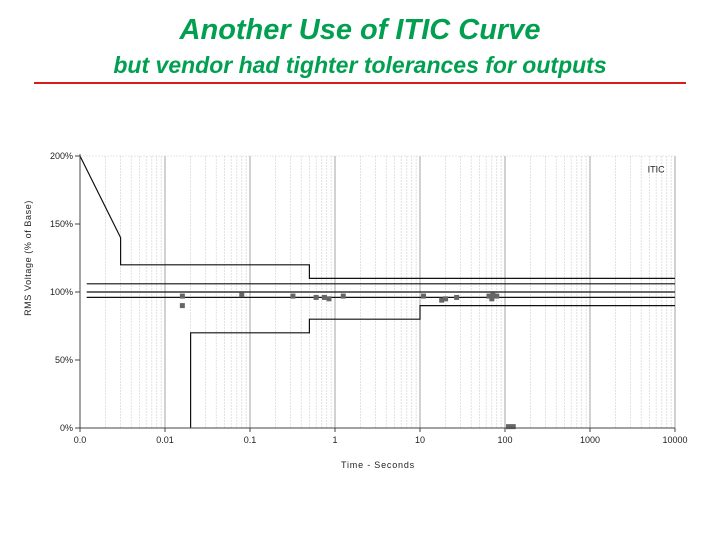  Describe the element at coordinates (28, 258) in the screenshot. I see `y-axis-label: RMS Voltage (% of Base)` at that location.